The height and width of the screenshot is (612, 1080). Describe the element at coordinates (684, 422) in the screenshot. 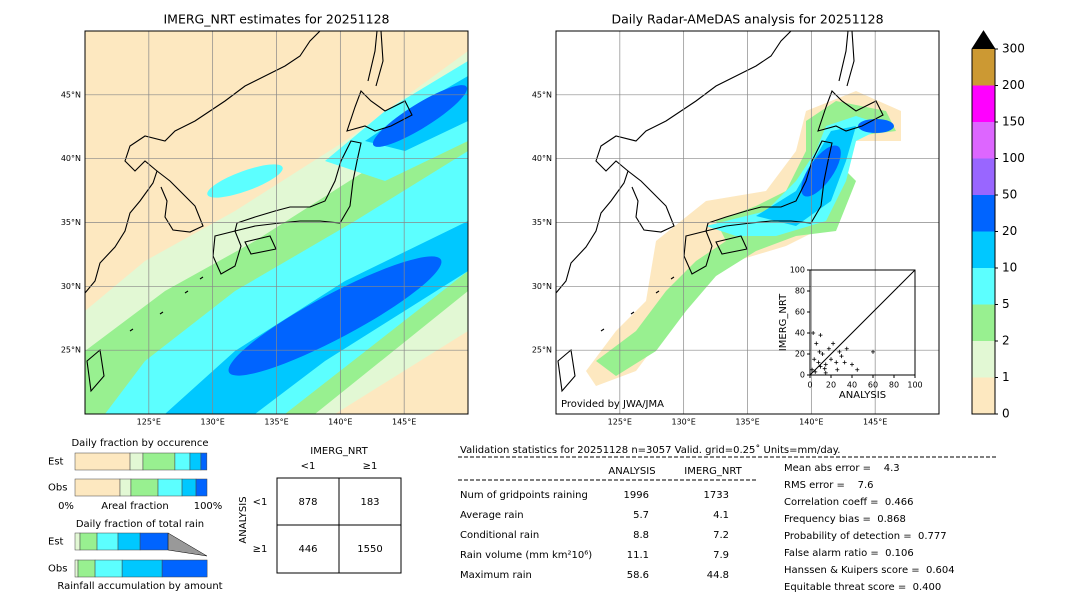

I see `lon-tick-label: 130°E` at that location.